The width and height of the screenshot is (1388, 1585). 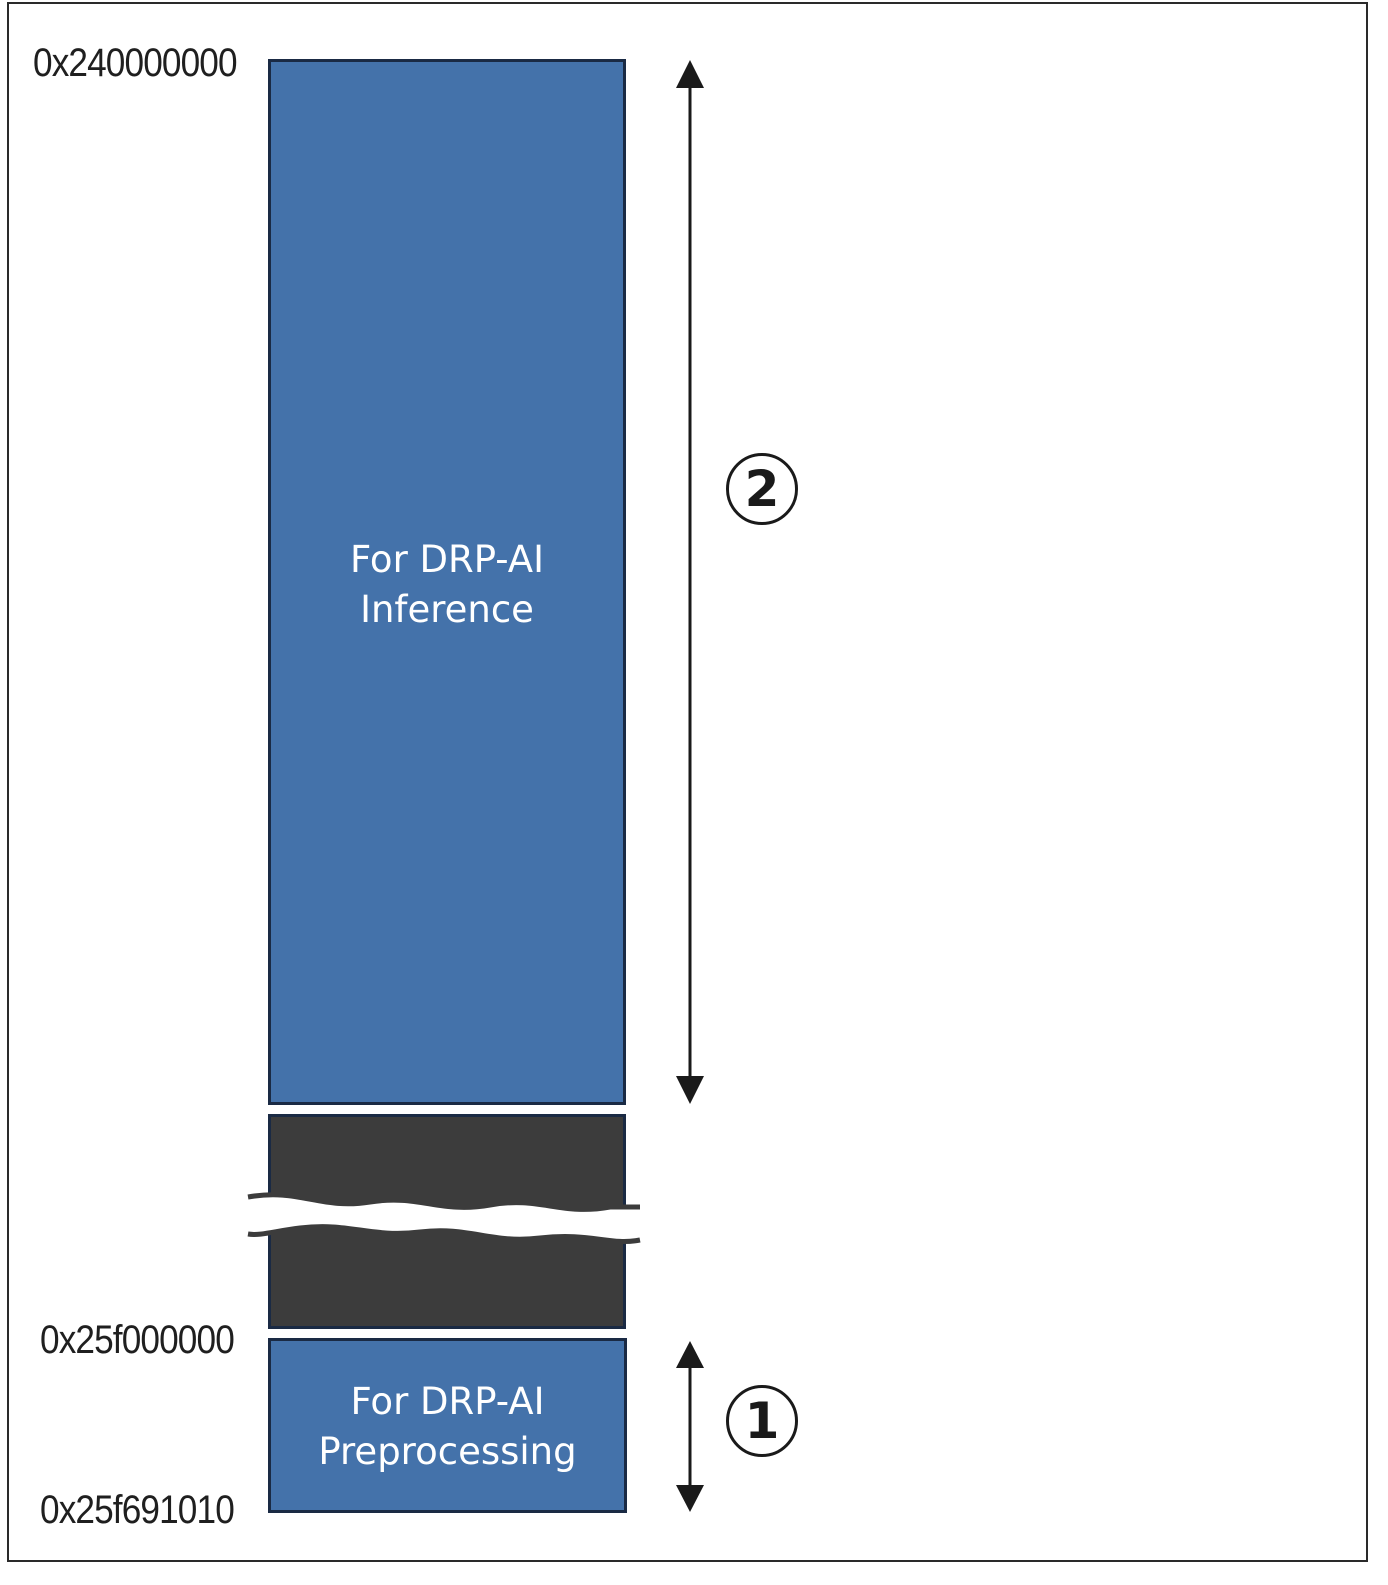 I want to click on address-middle: 0x25f000000, so click(x=137, y=1340).